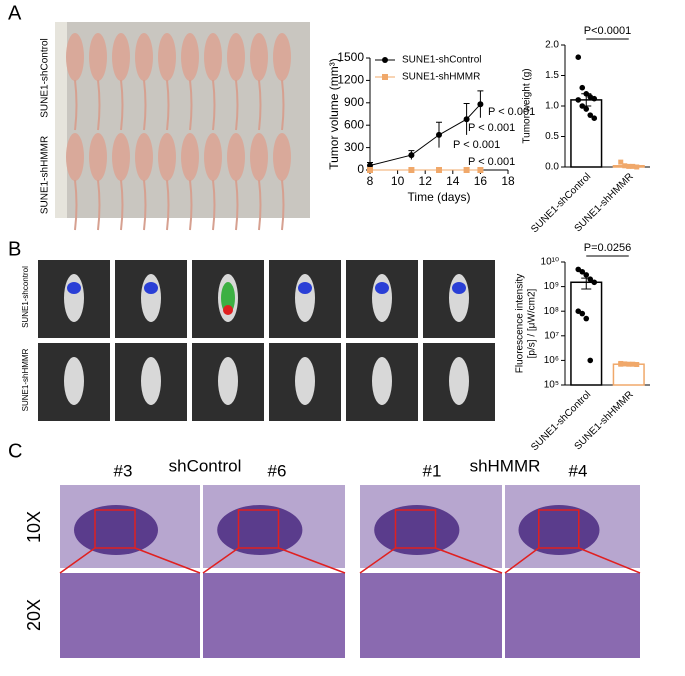  What do you see at coordinates (551, 335) in the screenshot?
I see `y-tick-label: 10⁷` at bounding box center [551, 335].